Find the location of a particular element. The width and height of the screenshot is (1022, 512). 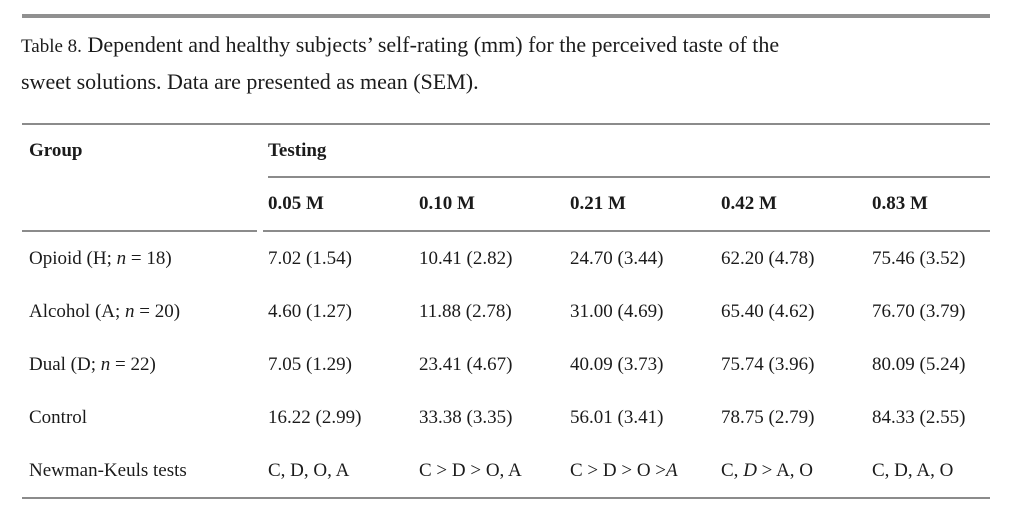

cell-control-0-42m: 78.75 (2.79) is located at coordinates (768, 417).